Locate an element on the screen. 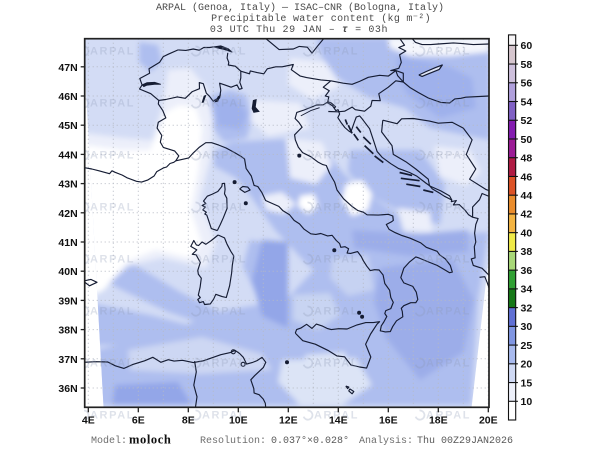 The width and height of the screenshot is (600, 450). svg-text: 42 is located at coordinates (527, 215).